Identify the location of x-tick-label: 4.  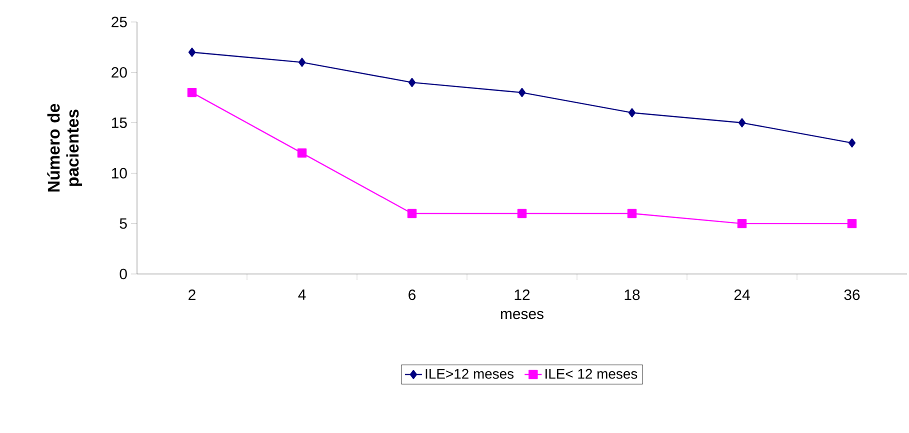
(302, 295).